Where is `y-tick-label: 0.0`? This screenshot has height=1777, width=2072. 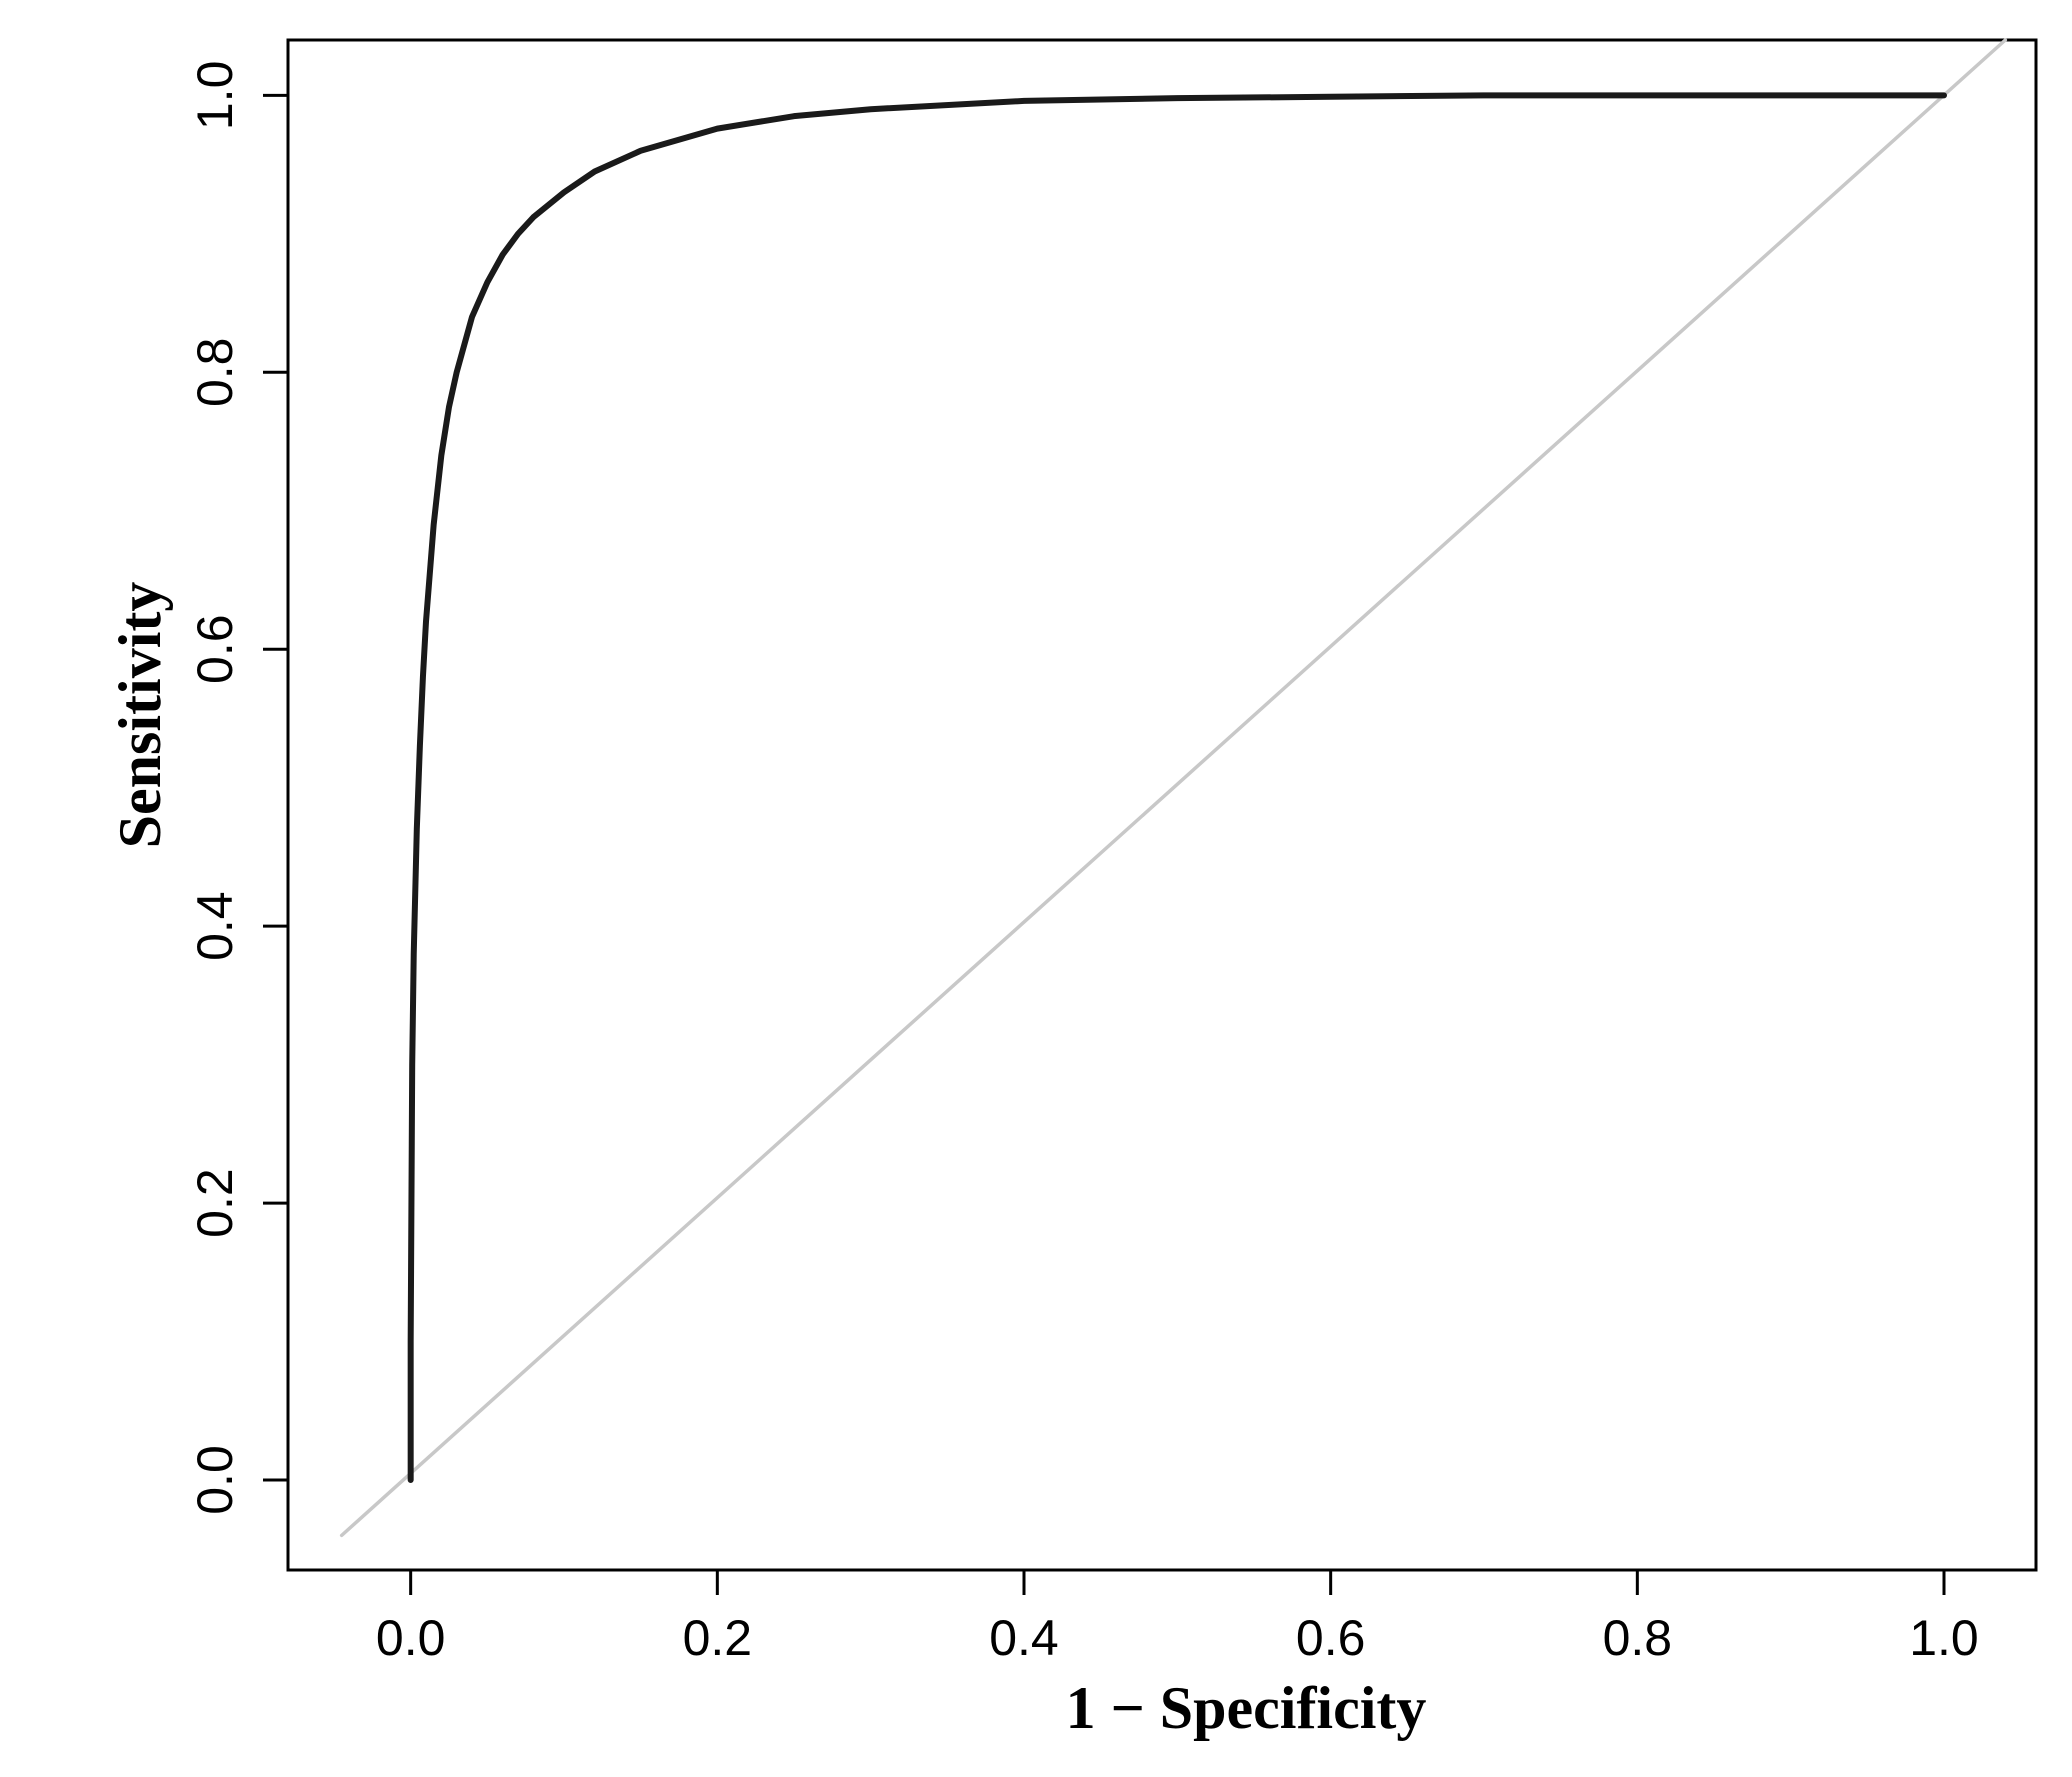
y-tick-label: 0.0 is located at coordinates (215, 1480).